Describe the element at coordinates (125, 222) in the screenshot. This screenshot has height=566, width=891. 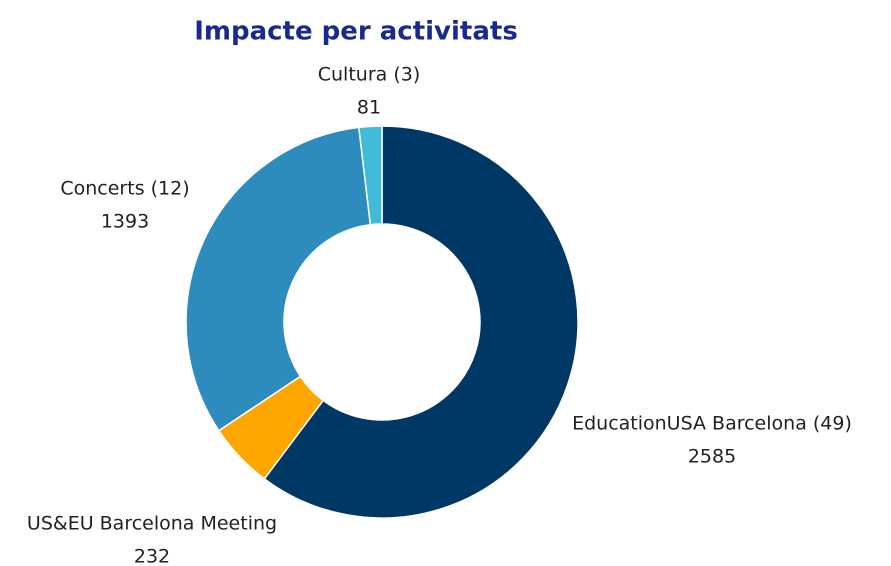
I see `slice-value: 1393` at that location.